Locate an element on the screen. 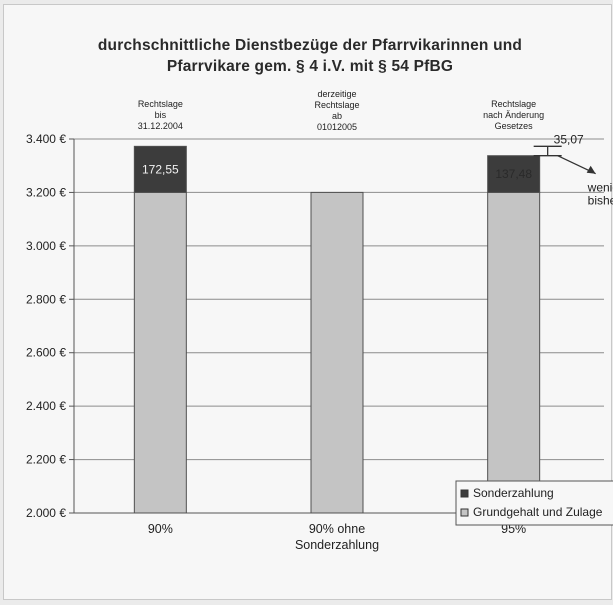 Image resolution: width=613 pixels, height=605 pixels. annotation-value: 35,07 is located at coordinates (569, 139).